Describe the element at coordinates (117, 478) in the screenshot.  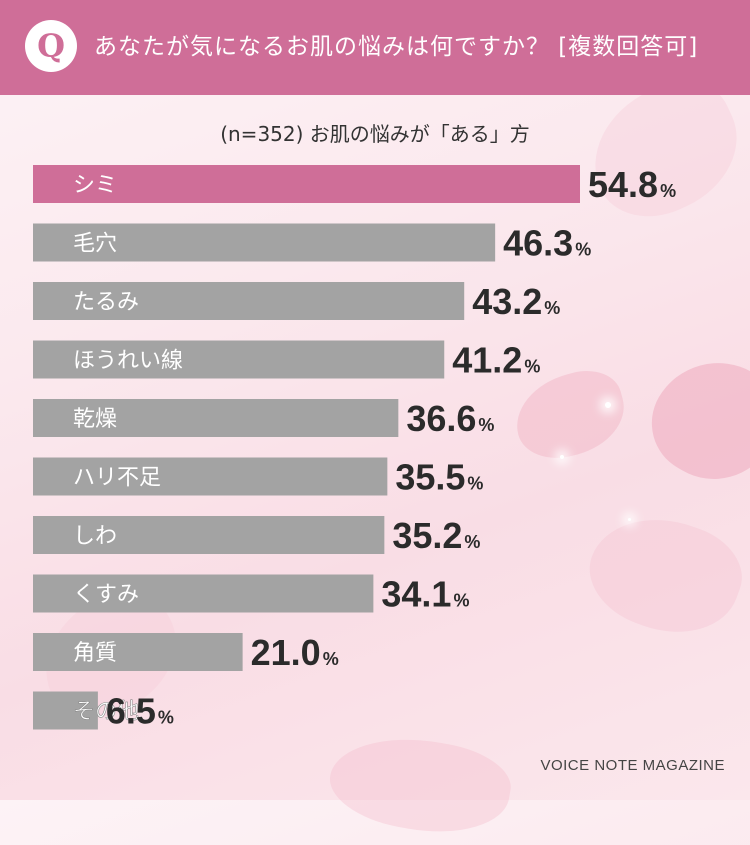
I see `bar-label-5: ハリ不足` at that location.